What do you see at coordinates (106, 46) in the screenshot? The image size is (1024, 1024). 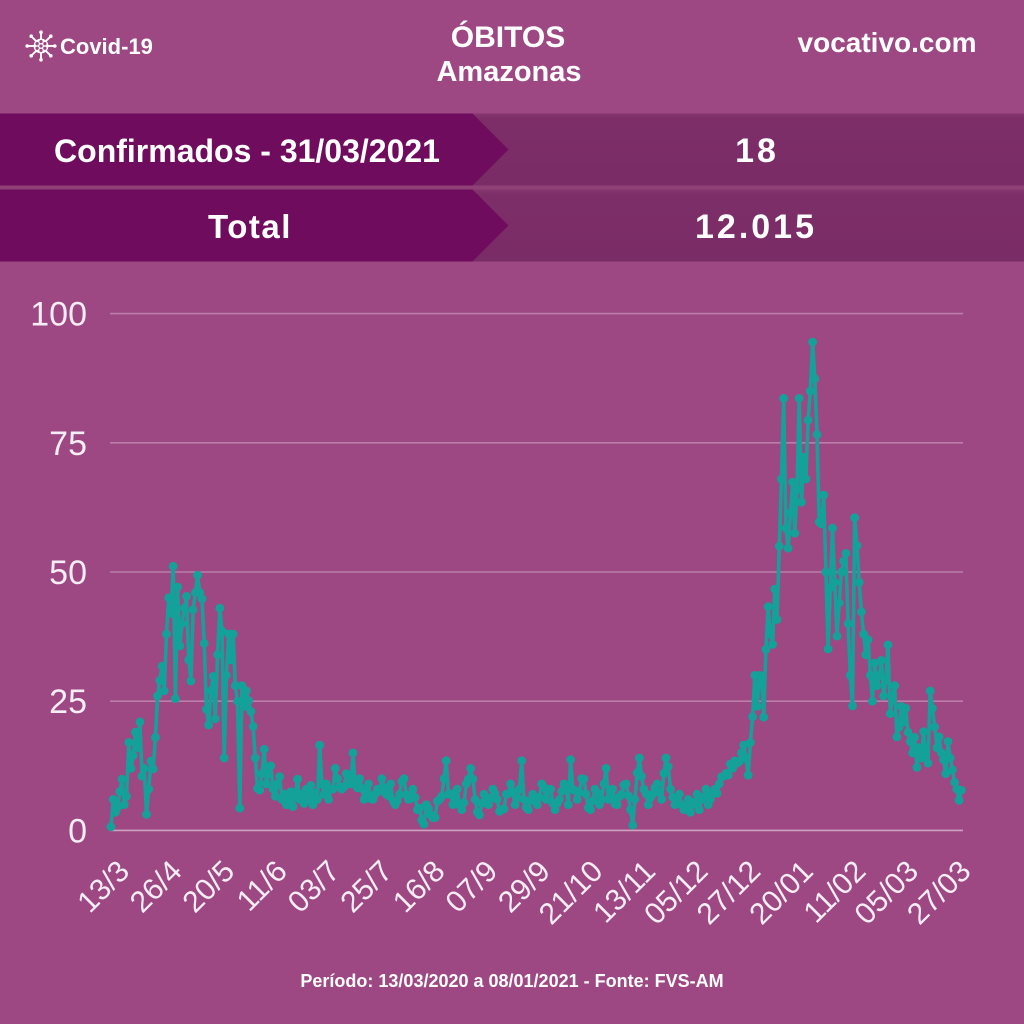 I see `svg-text: Covid-19` at bounding box center [106, 46].